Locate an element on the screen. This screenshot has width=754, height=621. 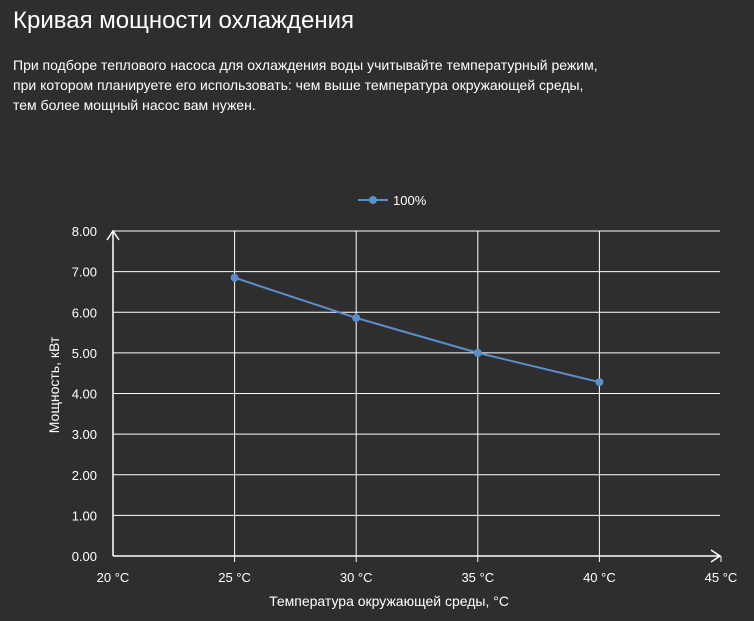
x-axis-arrow-icon is located at coordinates (716, 556).